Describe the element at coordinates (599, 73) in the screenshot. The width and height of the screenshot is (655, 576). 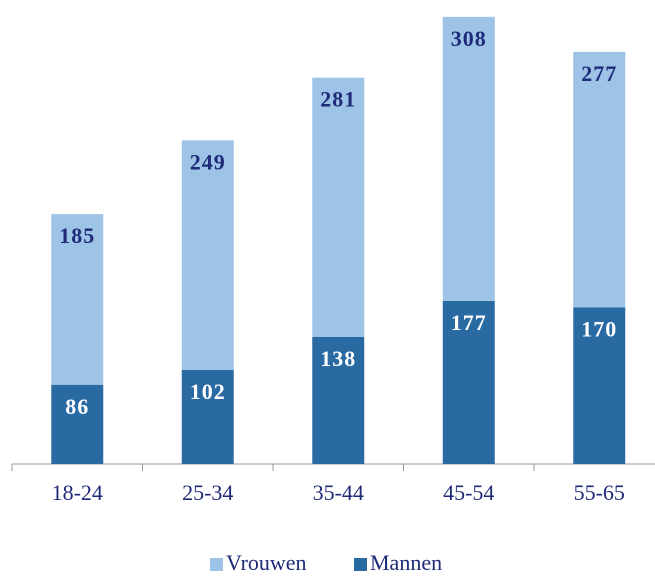
I see `value-label: 277` at that location.